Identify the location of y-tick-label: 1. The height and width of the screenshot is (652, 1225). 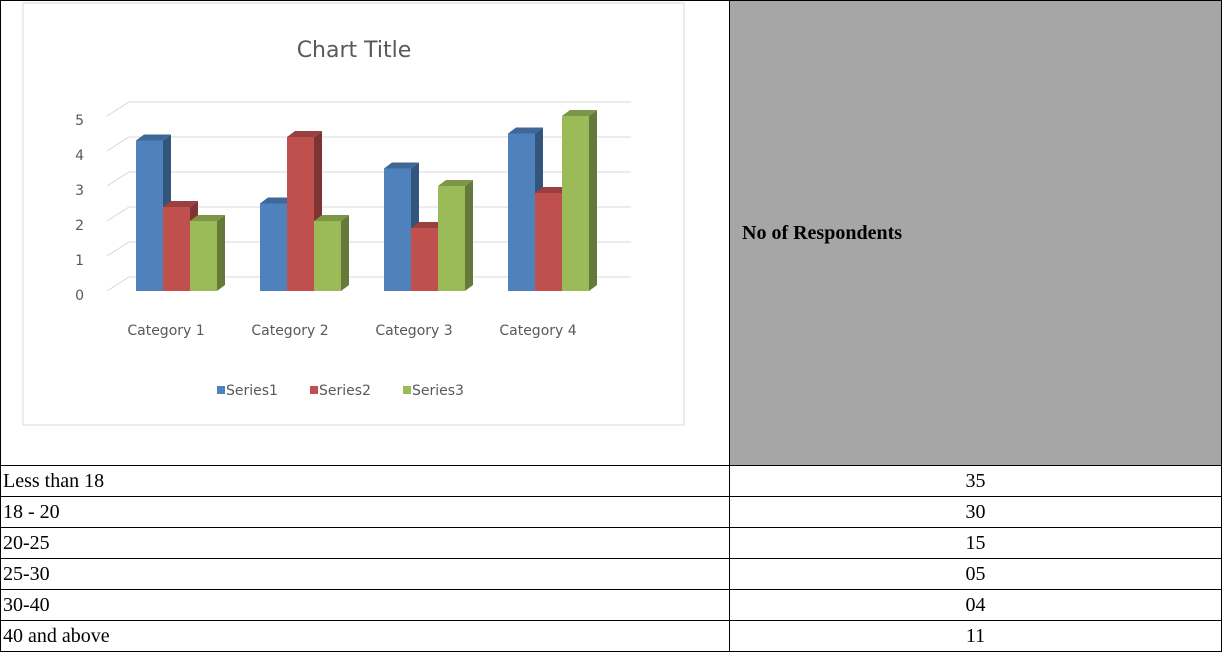
(79, 261).